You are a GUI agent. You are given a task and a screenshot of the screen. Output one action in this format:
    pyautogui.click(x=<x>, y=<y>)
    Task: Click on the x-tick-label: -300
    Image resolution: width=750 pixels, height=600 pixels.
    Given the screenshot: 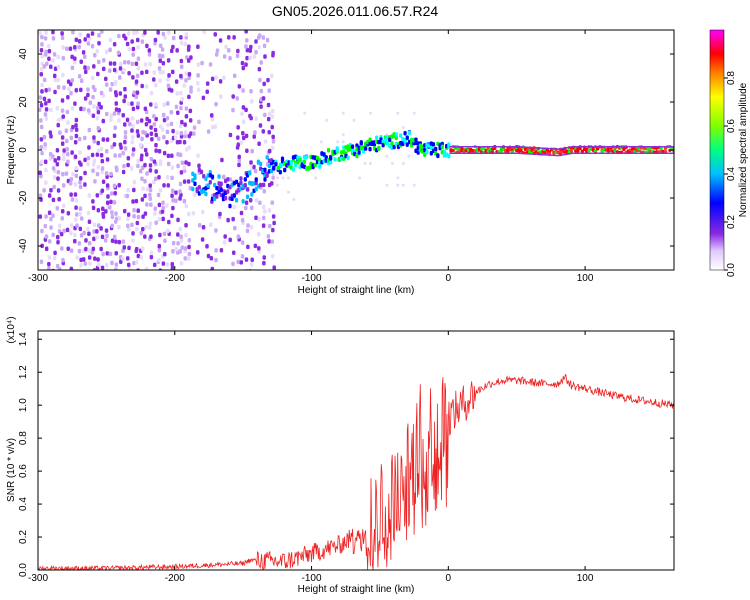 What is the action you would take?
    pyautogui.click(x=38, y=578)
    